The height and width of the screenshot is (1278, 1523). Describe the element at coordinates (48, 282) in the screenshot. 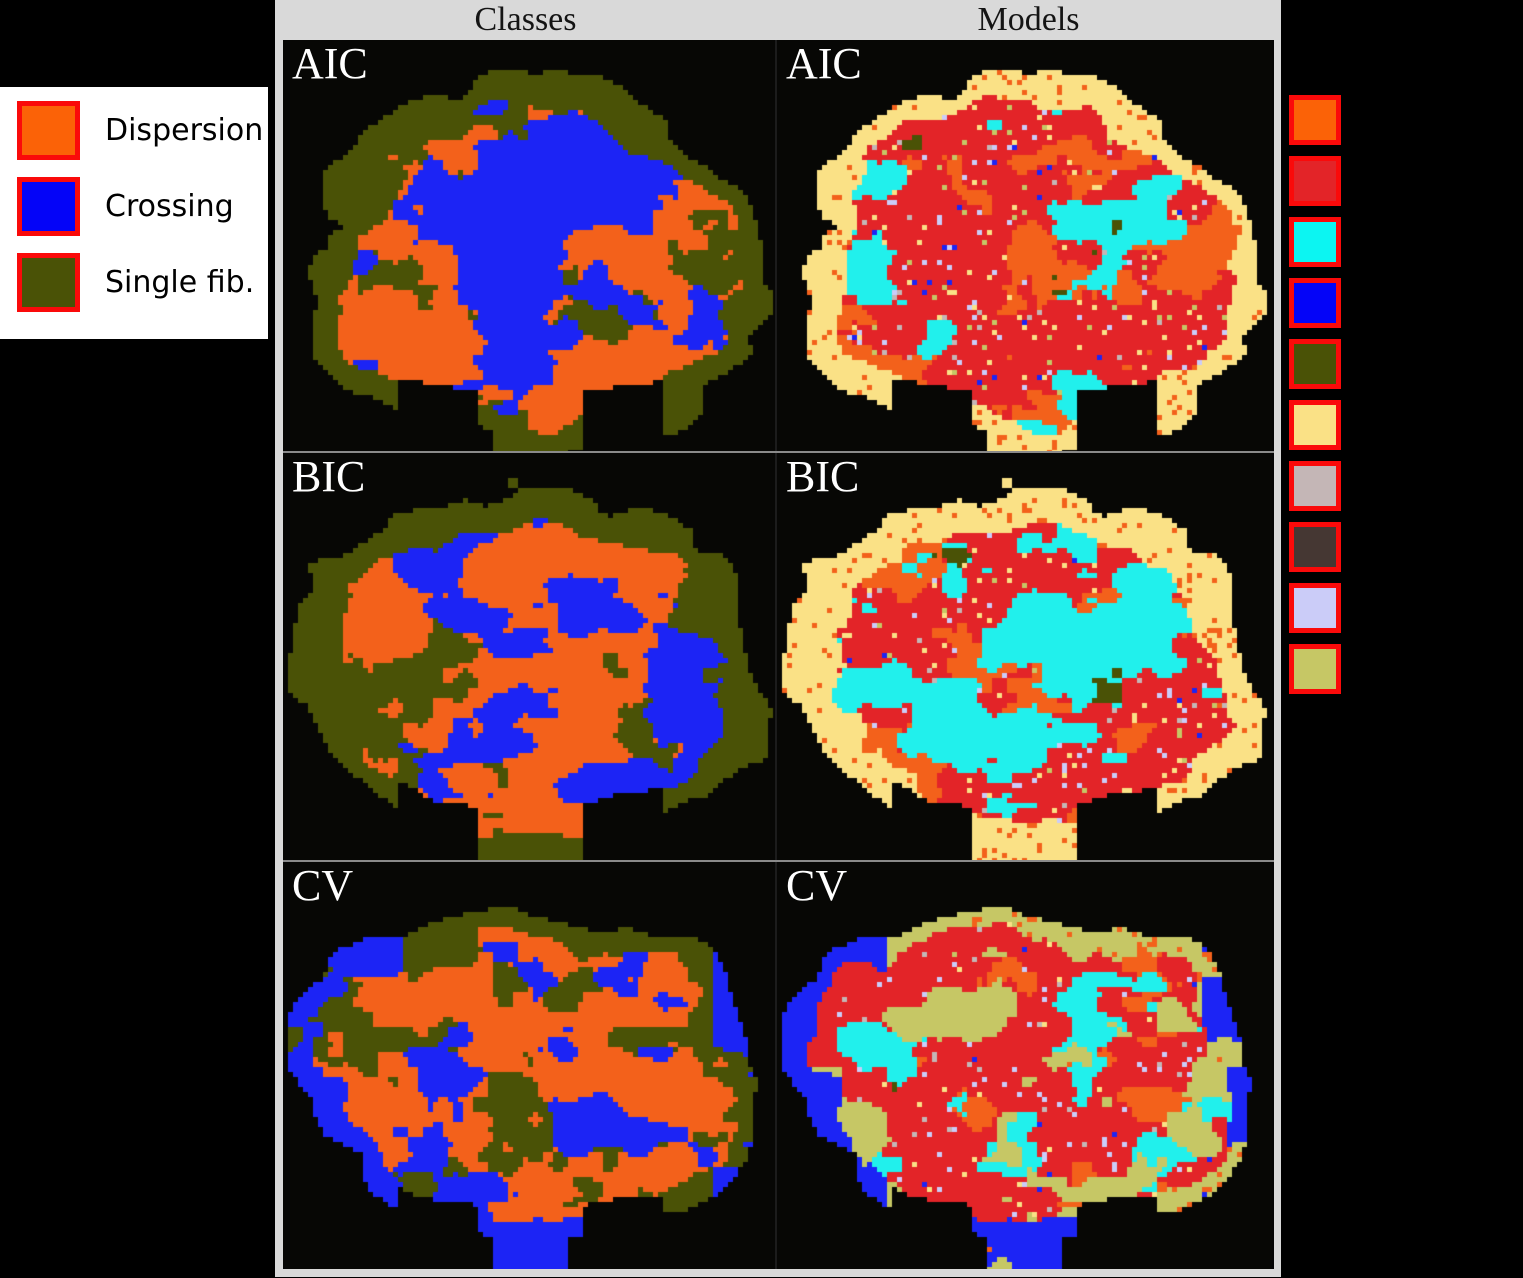

I see `single-fiber-color-swatch` at that location.